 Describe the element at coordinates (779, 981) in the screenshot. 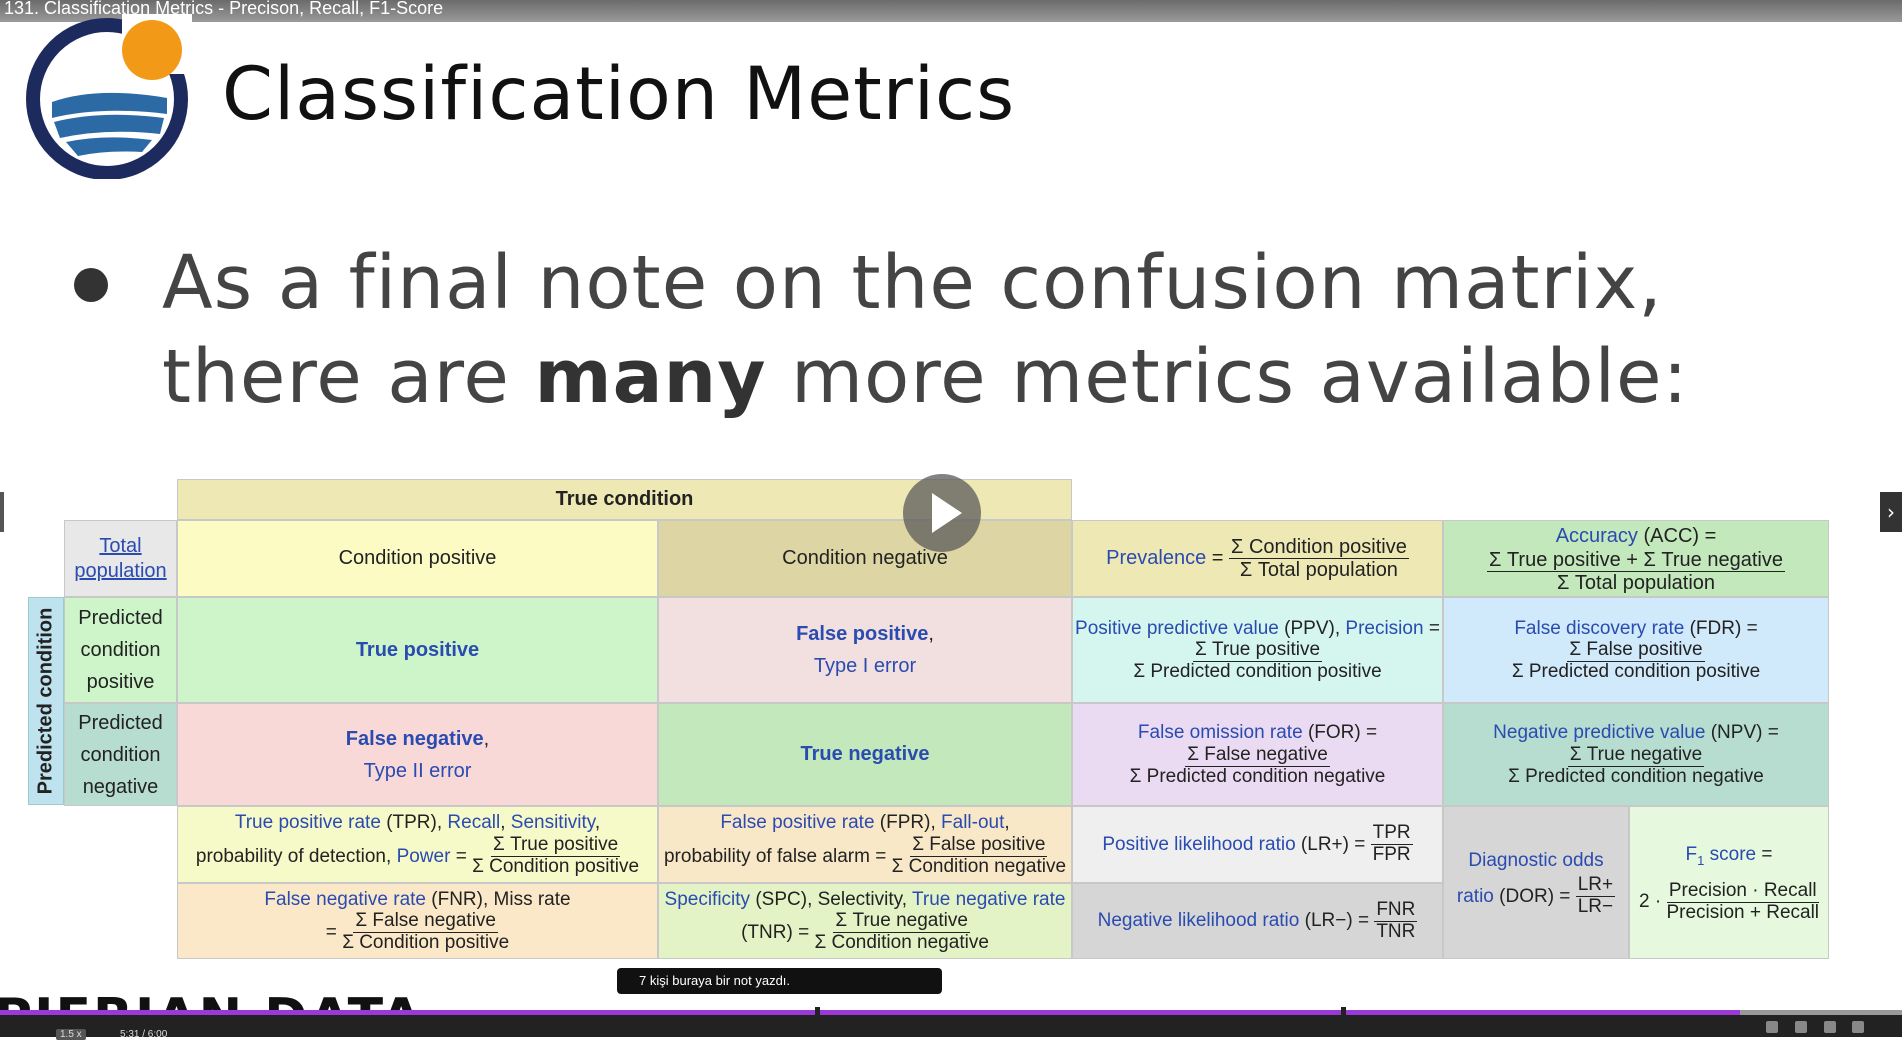

I see `notes-tooltip: 7 kişi buraya bir not yazdı.` at that location.